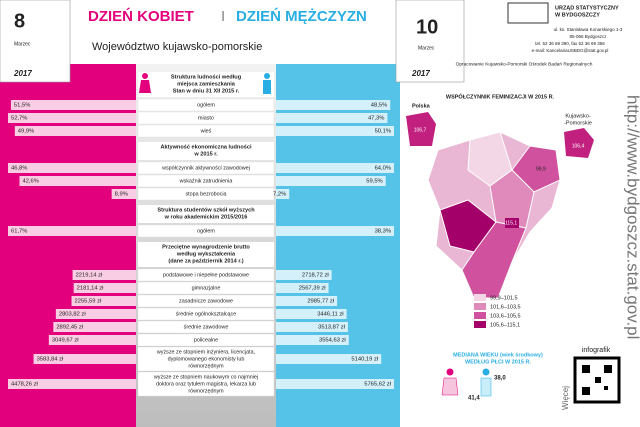 This screenshot has width=640, height=427. Describe the element at coordinates (578, 123) in the screenshot. I see `map-label: -Pomorskie` at that location.